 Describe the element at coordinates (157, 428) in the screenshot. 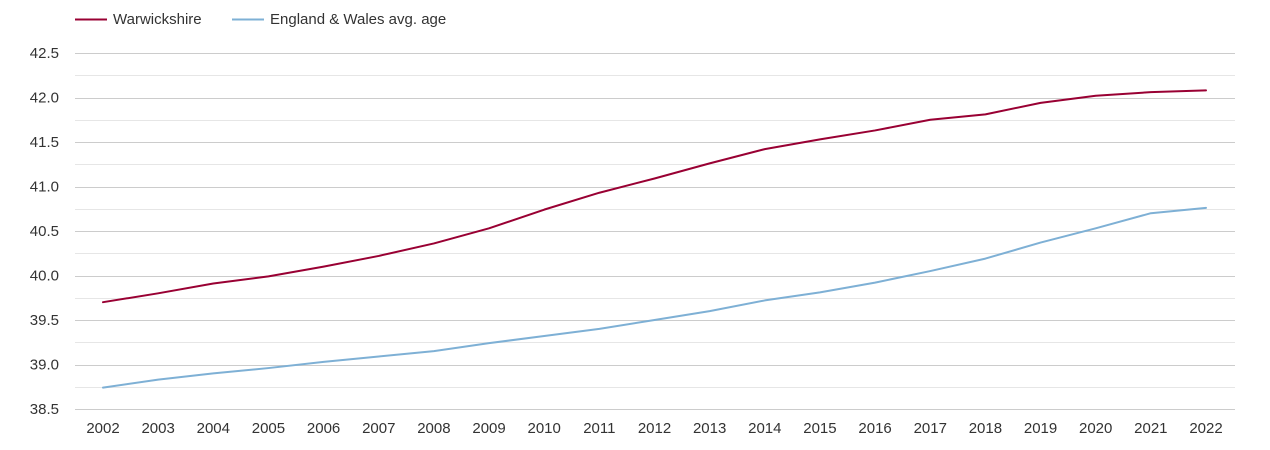

I see `x-tick-label: 2003` at that location.